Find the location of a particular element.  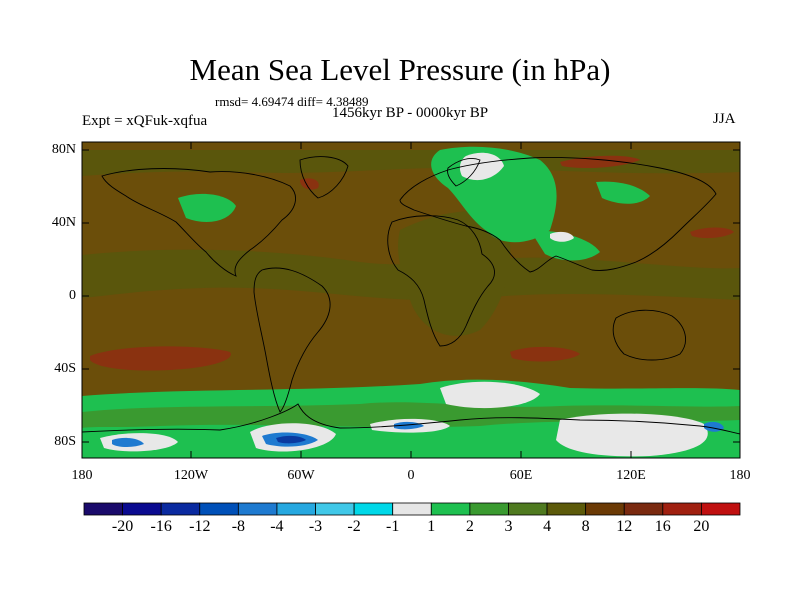

green-middle-east is located at coordinates (565, 245).